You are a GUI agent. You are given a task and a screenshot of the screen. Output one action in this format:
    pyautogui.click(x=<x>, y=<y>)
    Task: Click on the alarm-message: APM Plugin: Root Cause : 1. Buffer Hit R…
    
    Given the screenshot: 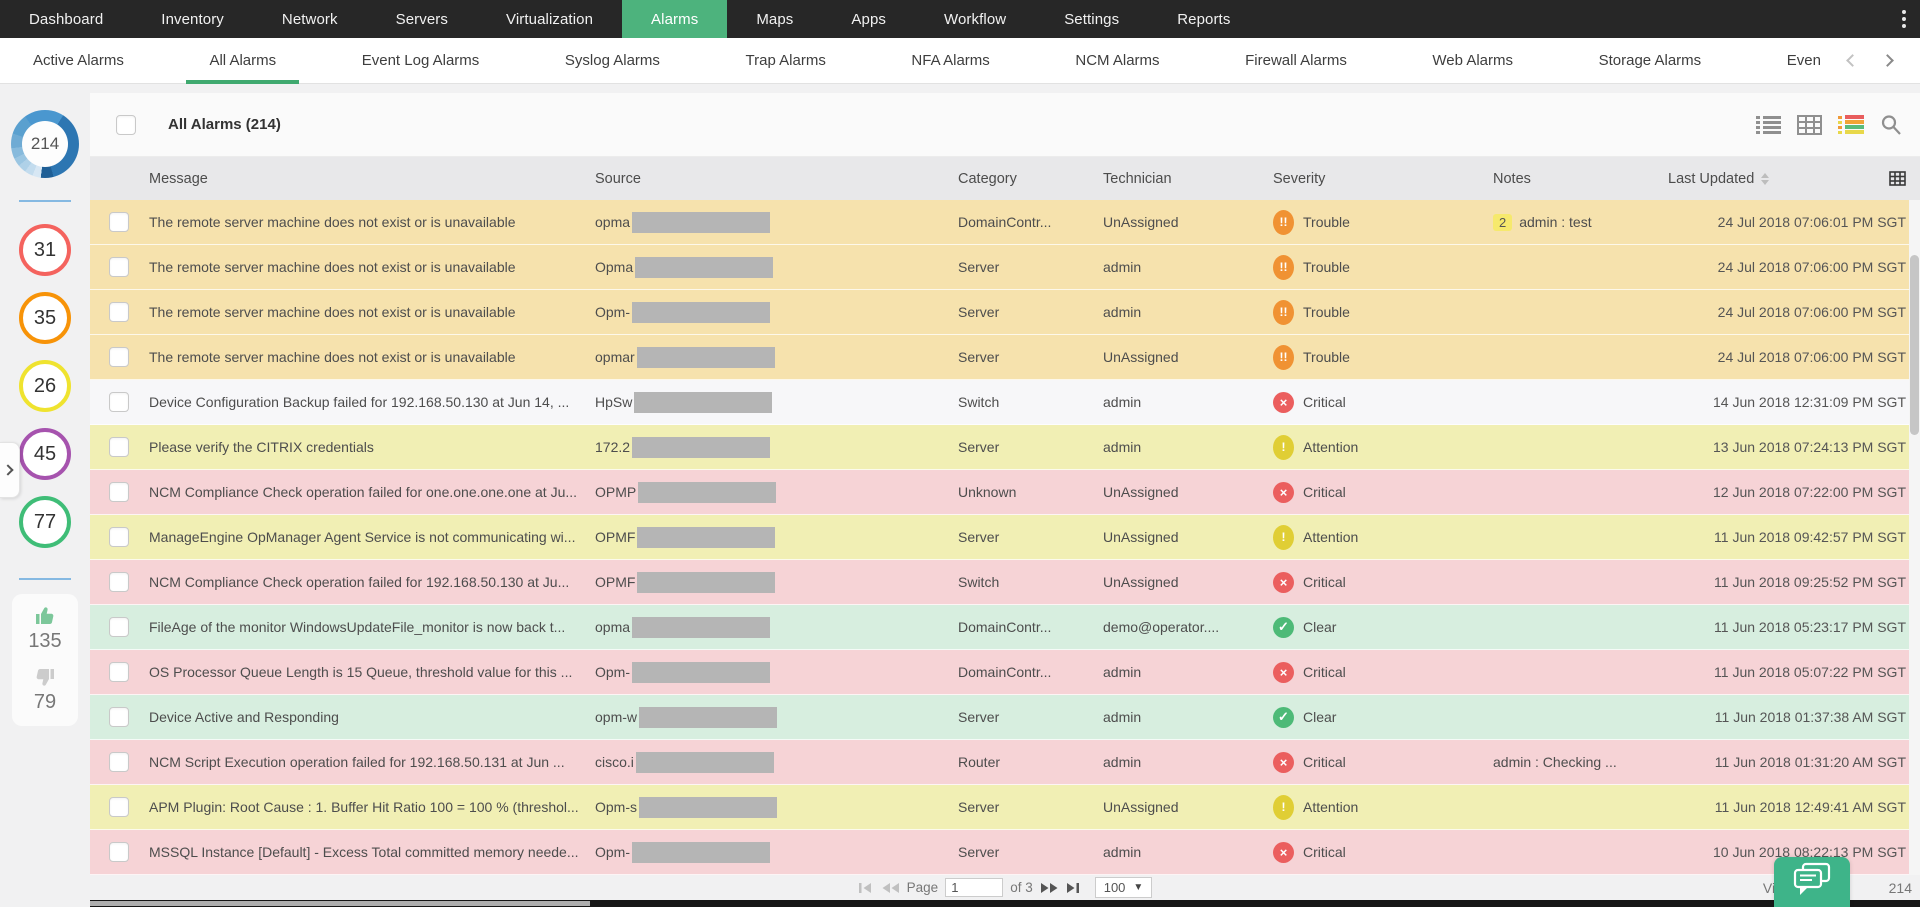 What is the action you would take?
    pyautogui.click(x=364, y=807)
    